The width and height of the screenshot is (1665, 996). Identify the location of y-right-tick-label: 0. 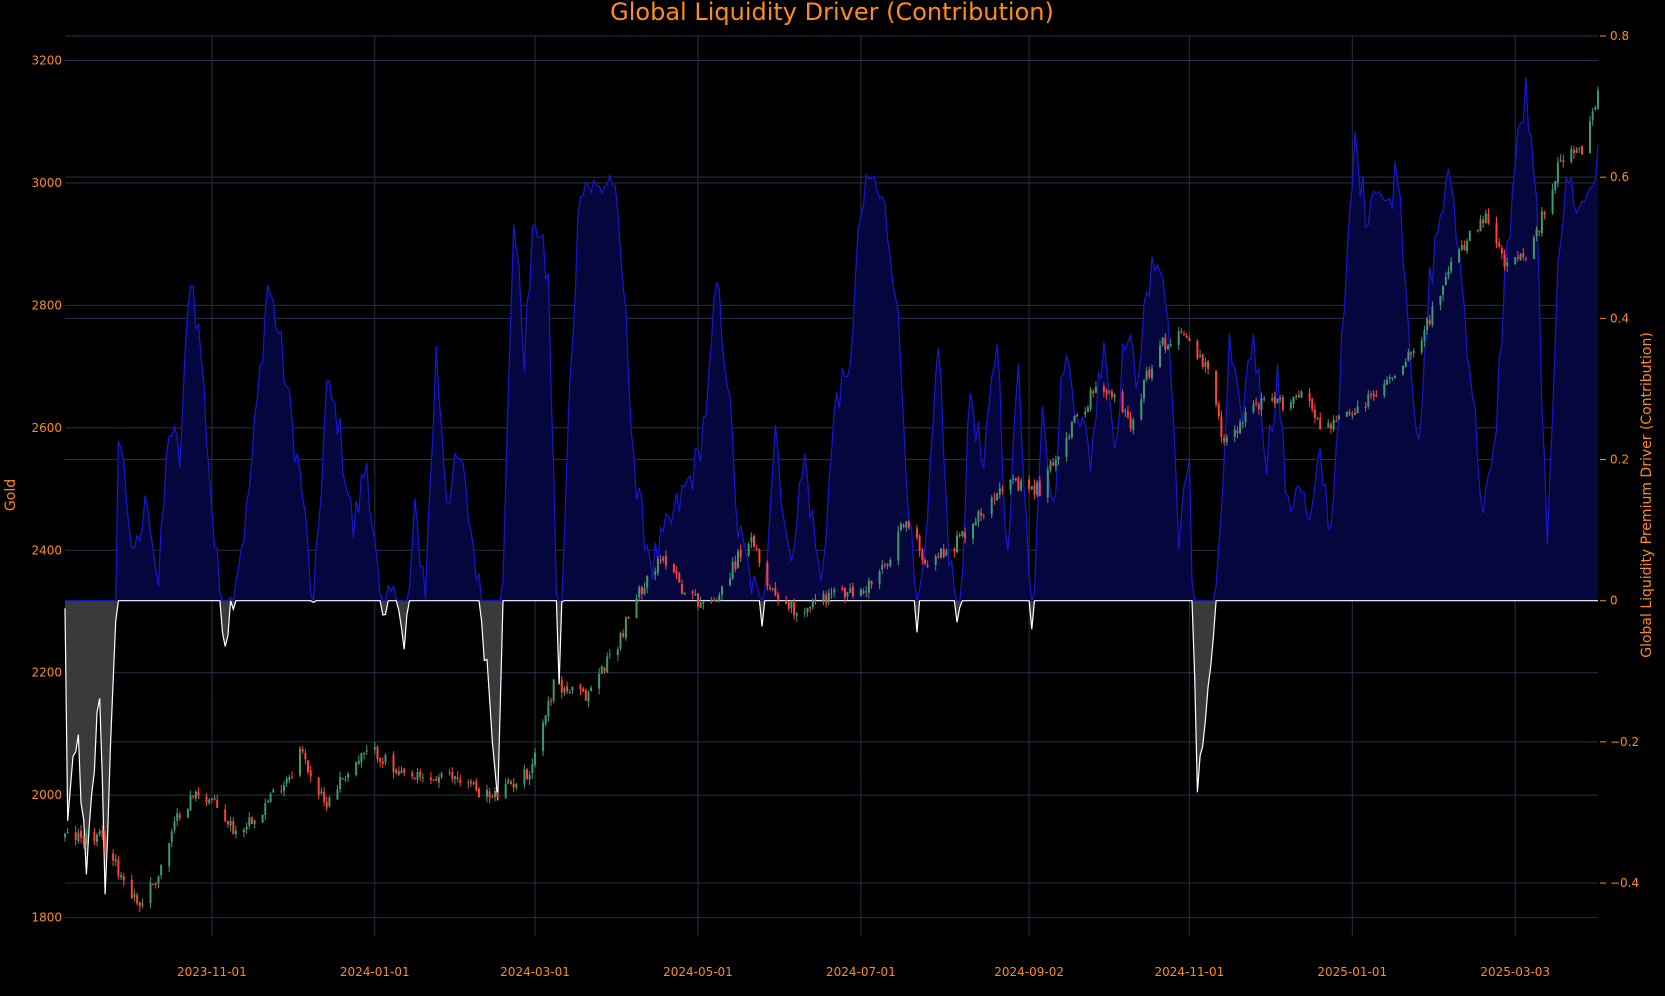
(1614, 601).